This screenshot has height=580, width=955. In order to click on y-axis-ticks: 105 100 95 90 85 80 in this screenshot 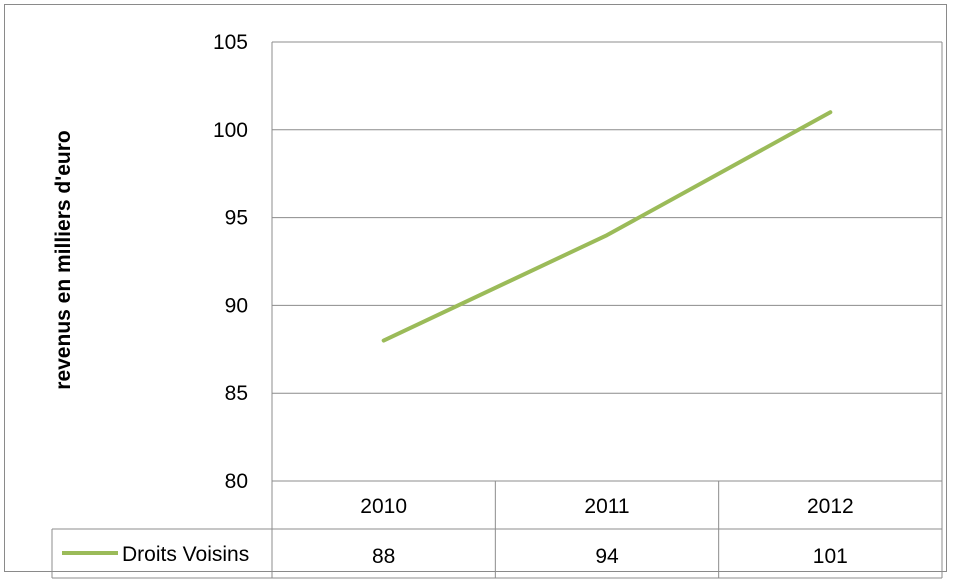, I will do `click(230, 262)`.